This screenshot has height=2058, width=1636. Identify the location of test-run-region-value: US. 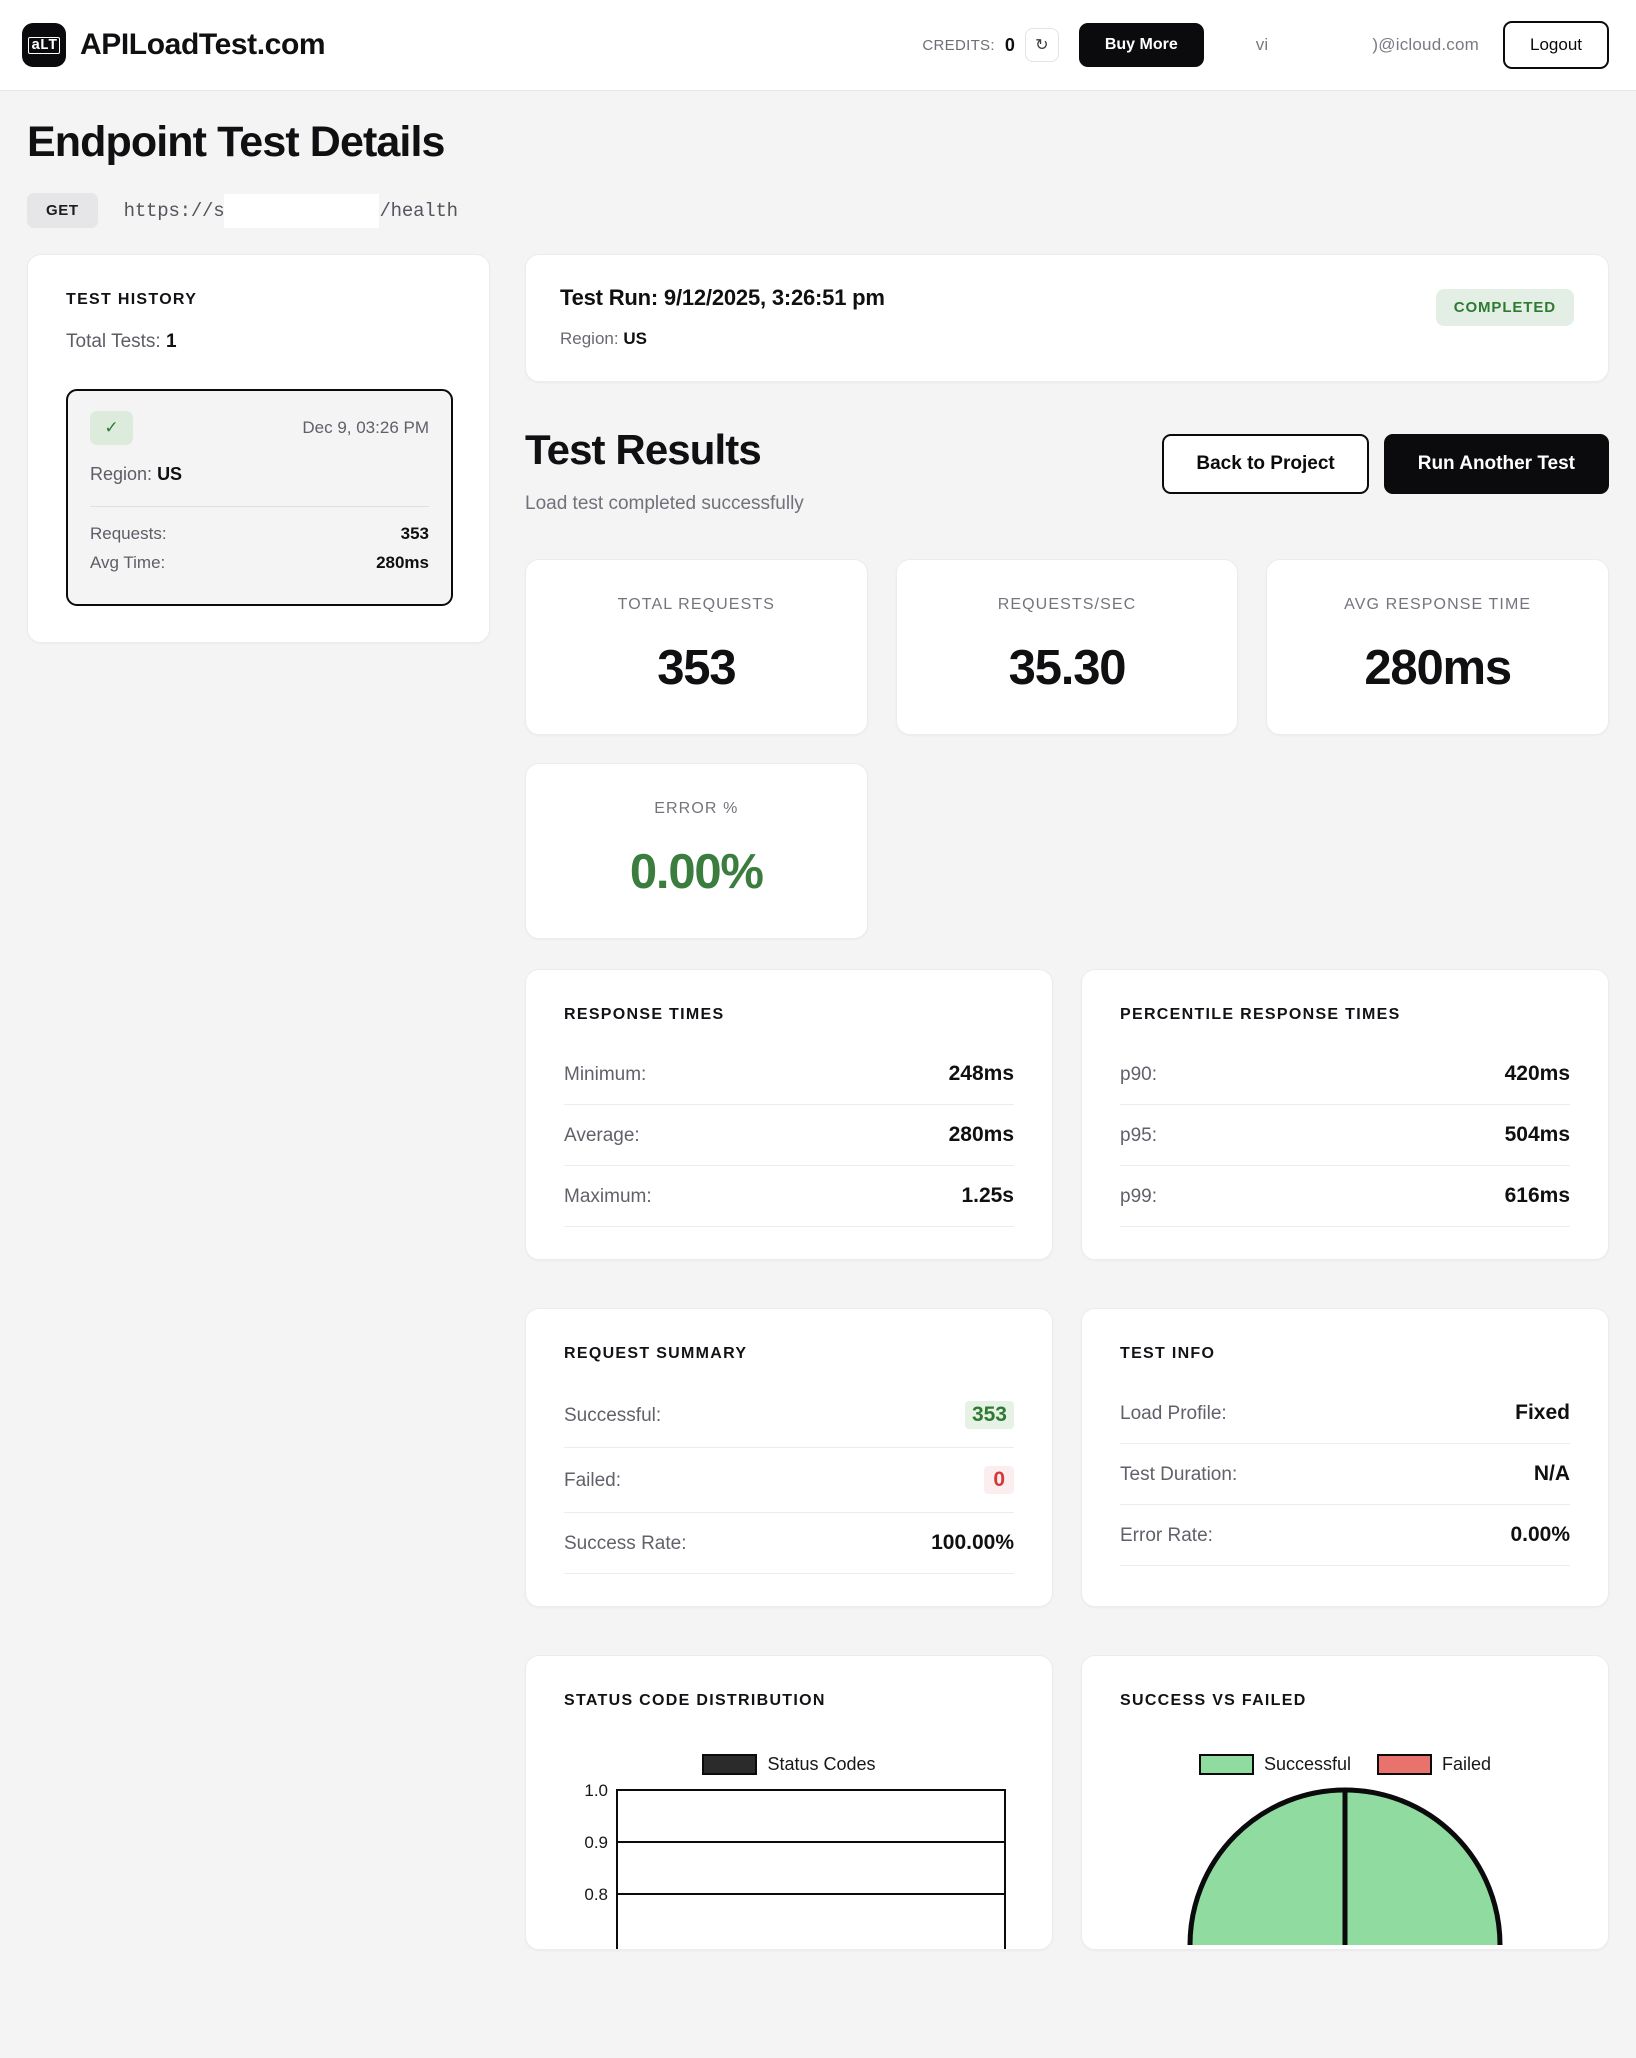
(635, 339).